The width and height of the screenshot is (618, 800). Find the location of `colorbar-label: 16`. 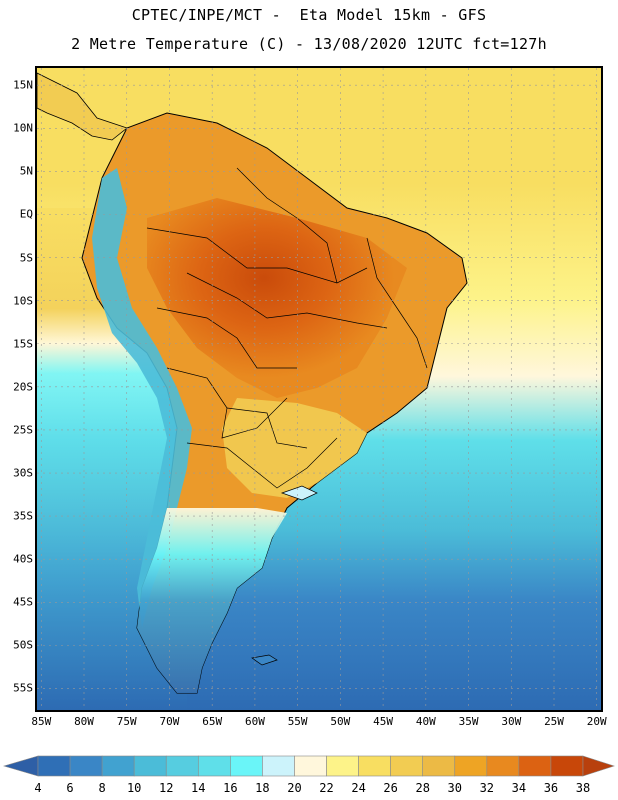

colorbar-label: 16 is located at coordinates (230, 788).